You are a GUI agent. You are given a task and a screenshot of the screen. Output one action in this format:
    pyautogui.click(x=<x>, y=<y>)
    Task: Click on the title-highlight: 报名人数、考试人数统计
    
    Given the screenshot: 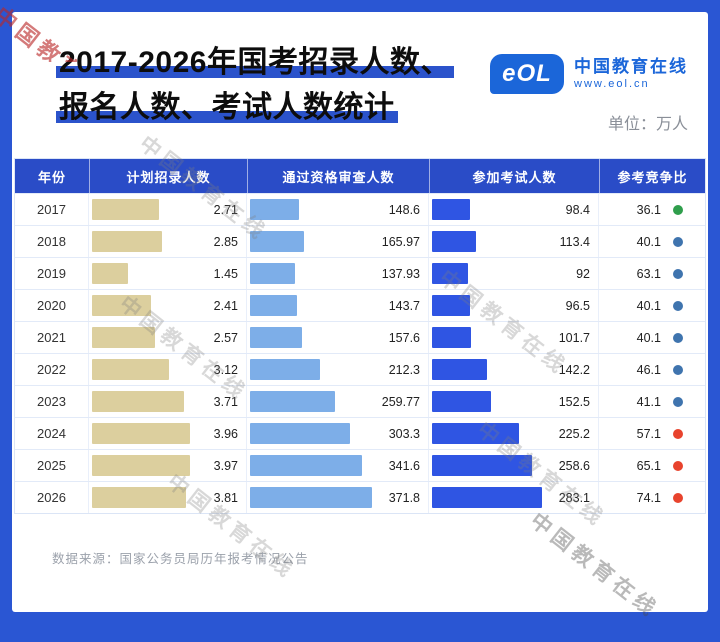 What is the action you would take?
    pyautogui.click(x=227, y=107)
    